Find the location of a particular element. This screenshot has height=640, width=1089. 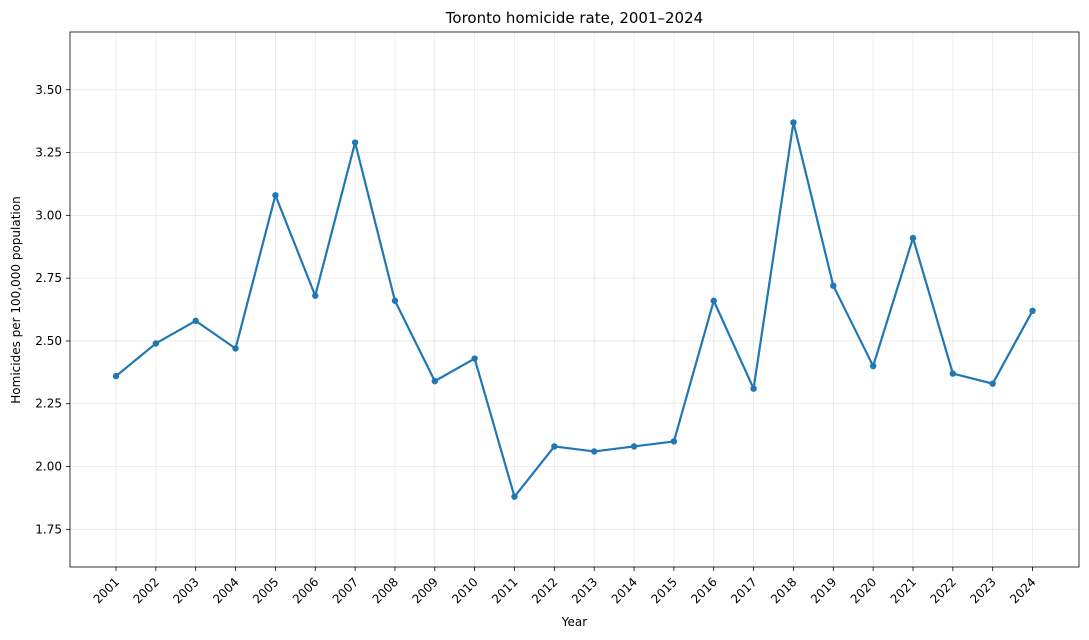

y-axis: 1.75 2.00 2.25 2.50 2.75 3.00 3.25 3.50 is located at coordinates (52, 309).